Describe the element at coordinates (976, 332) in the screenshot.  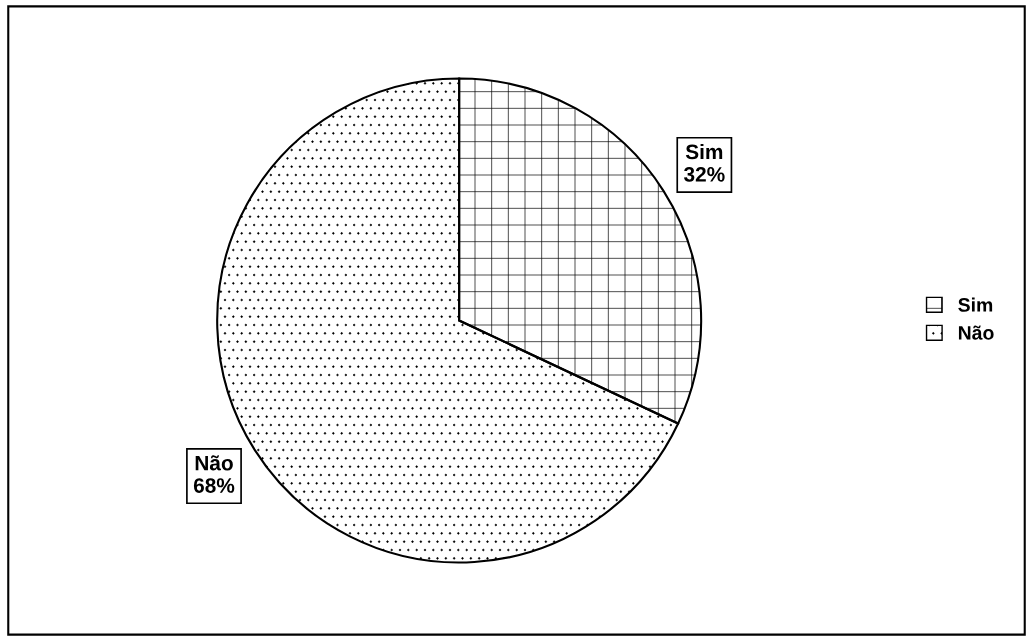
I see `legend-label: Não` at that location.